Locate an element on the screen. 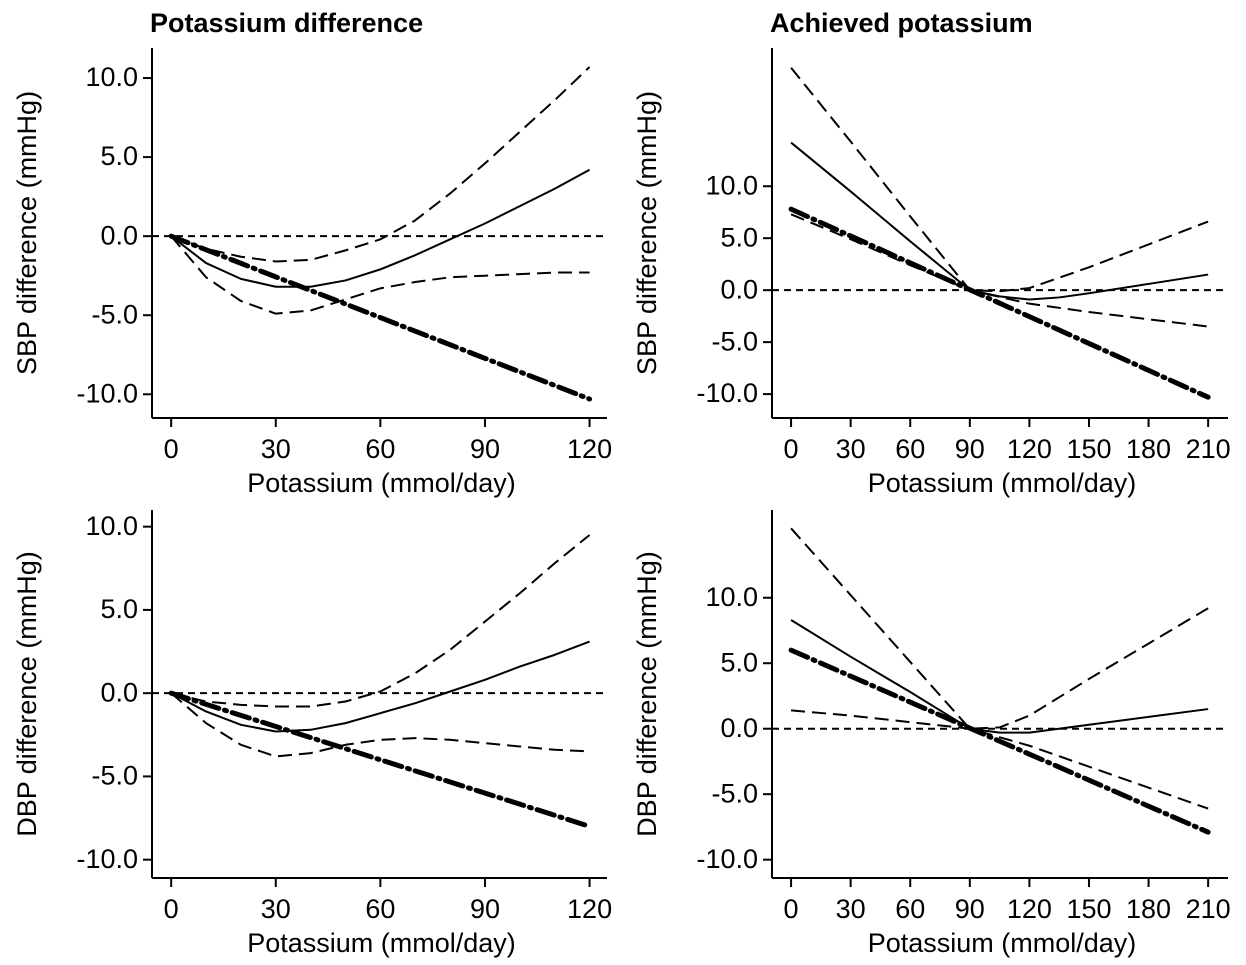  panel-title: Achieved potassium is located at coordinates (901, 23).